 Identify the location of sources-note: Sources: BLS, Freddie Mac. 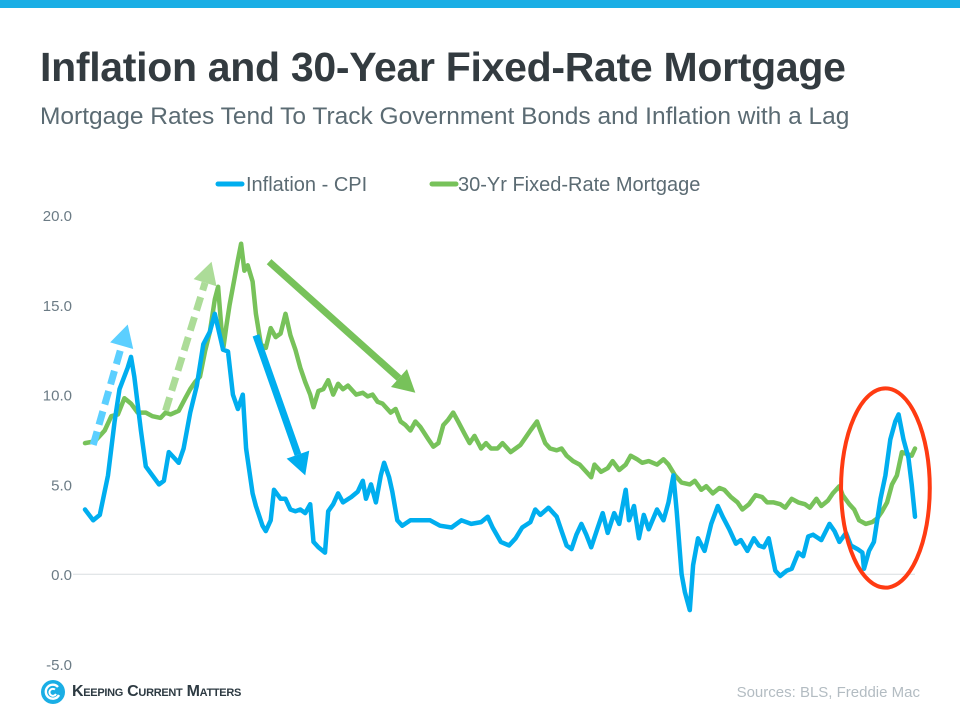
(828, 692).